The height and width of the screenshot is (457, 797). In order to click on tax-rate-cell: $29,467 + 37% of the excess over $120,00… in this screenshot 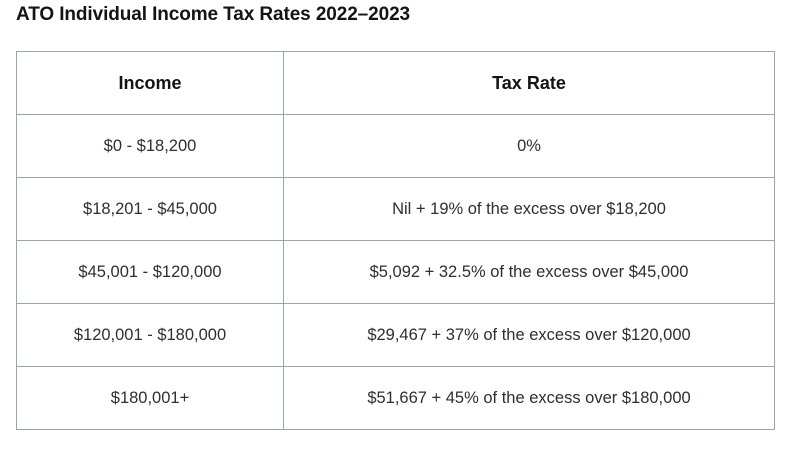, I will do `click(529, 335)`.